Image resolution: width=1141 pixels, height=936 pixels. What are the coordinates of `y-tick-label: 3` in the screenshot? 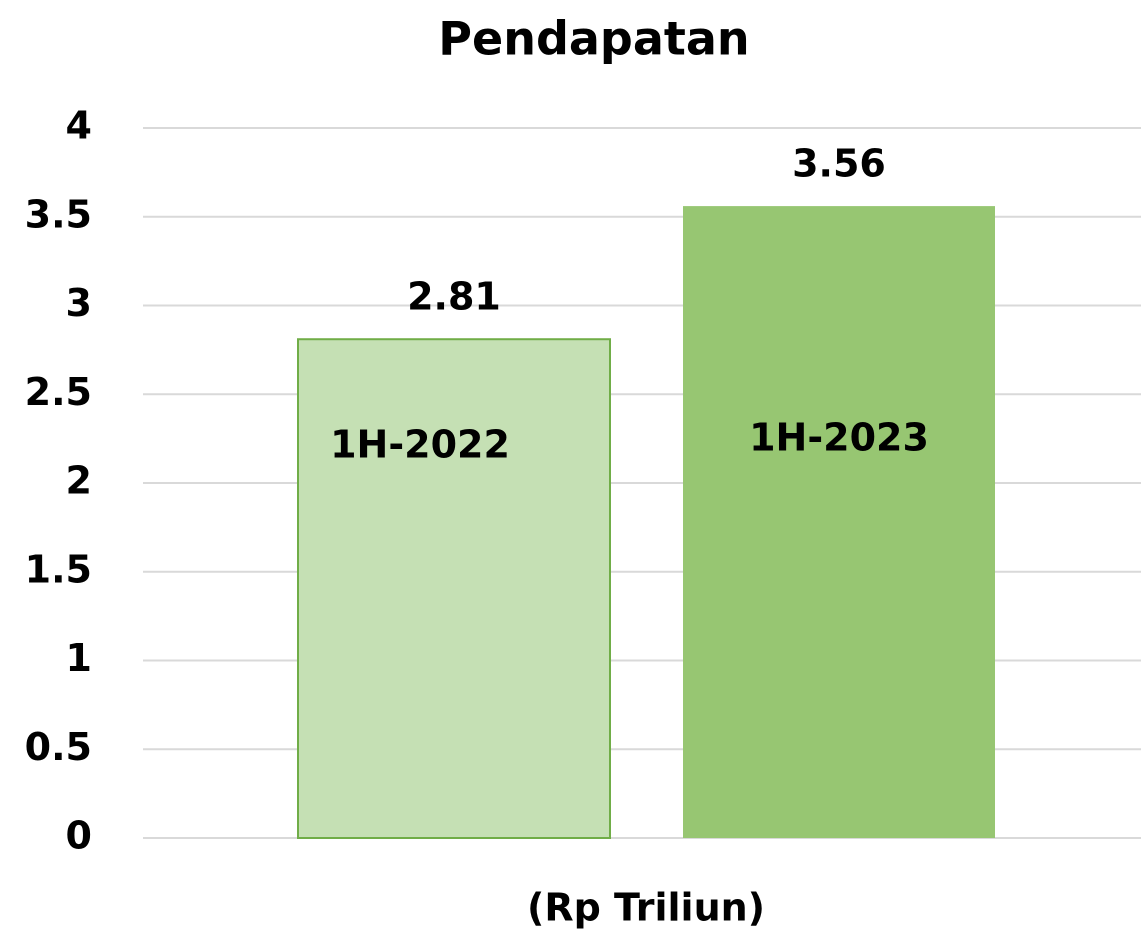 It's located at (79, 303).